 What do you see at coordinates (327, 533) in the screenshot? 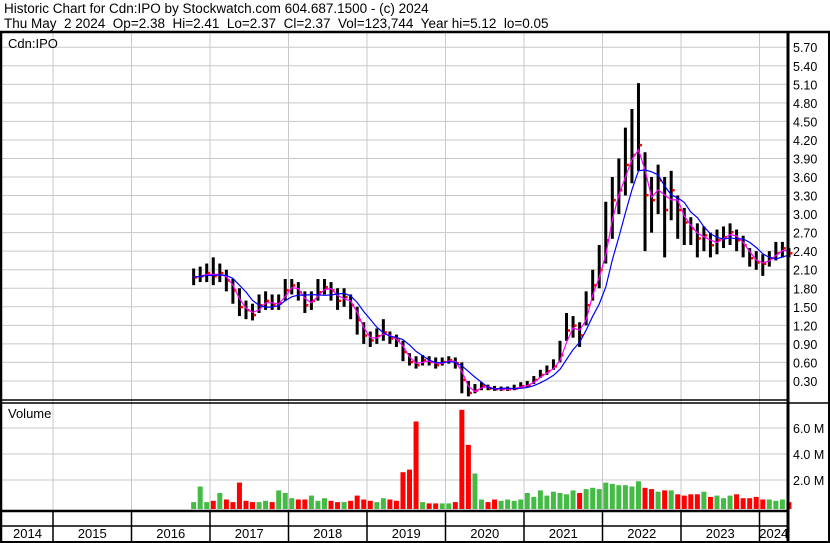
I see `year-tick-label: 2018` at bounding box center [327, 533].